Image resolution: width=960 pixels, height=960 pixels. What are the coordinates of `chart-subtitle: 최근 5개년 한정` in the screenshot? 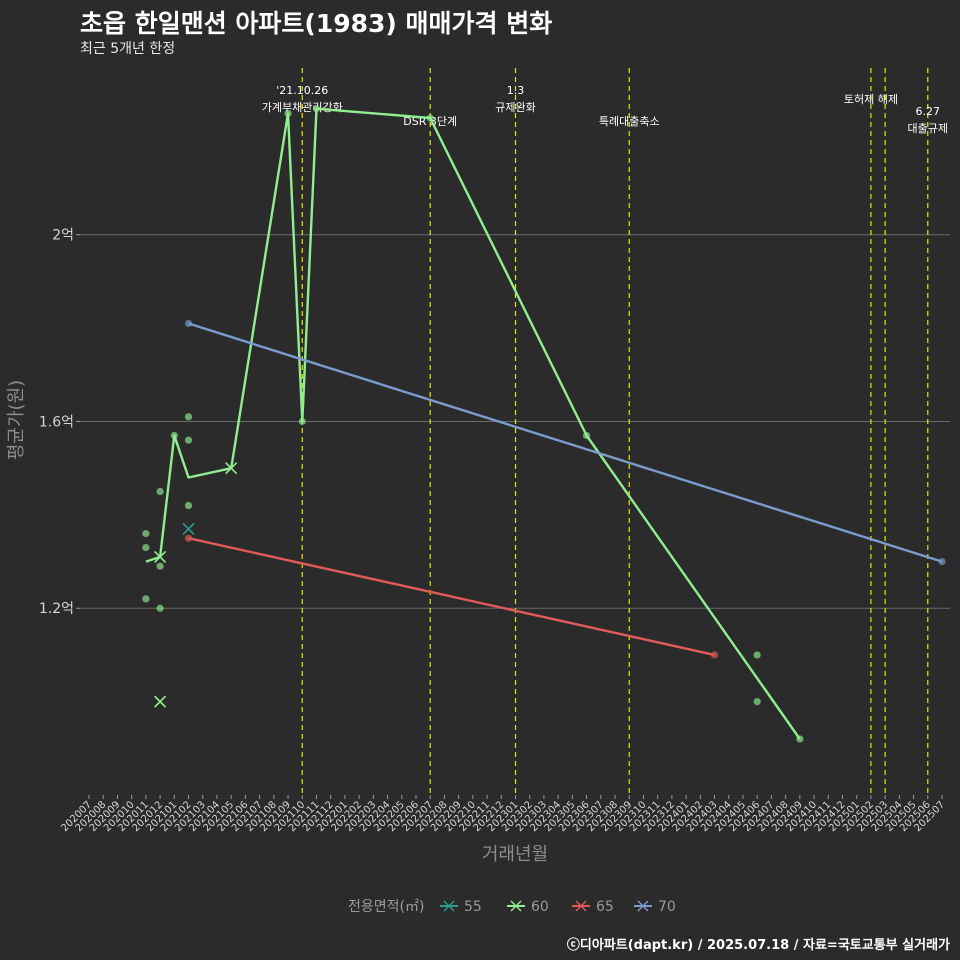 It's located at (128, 49).